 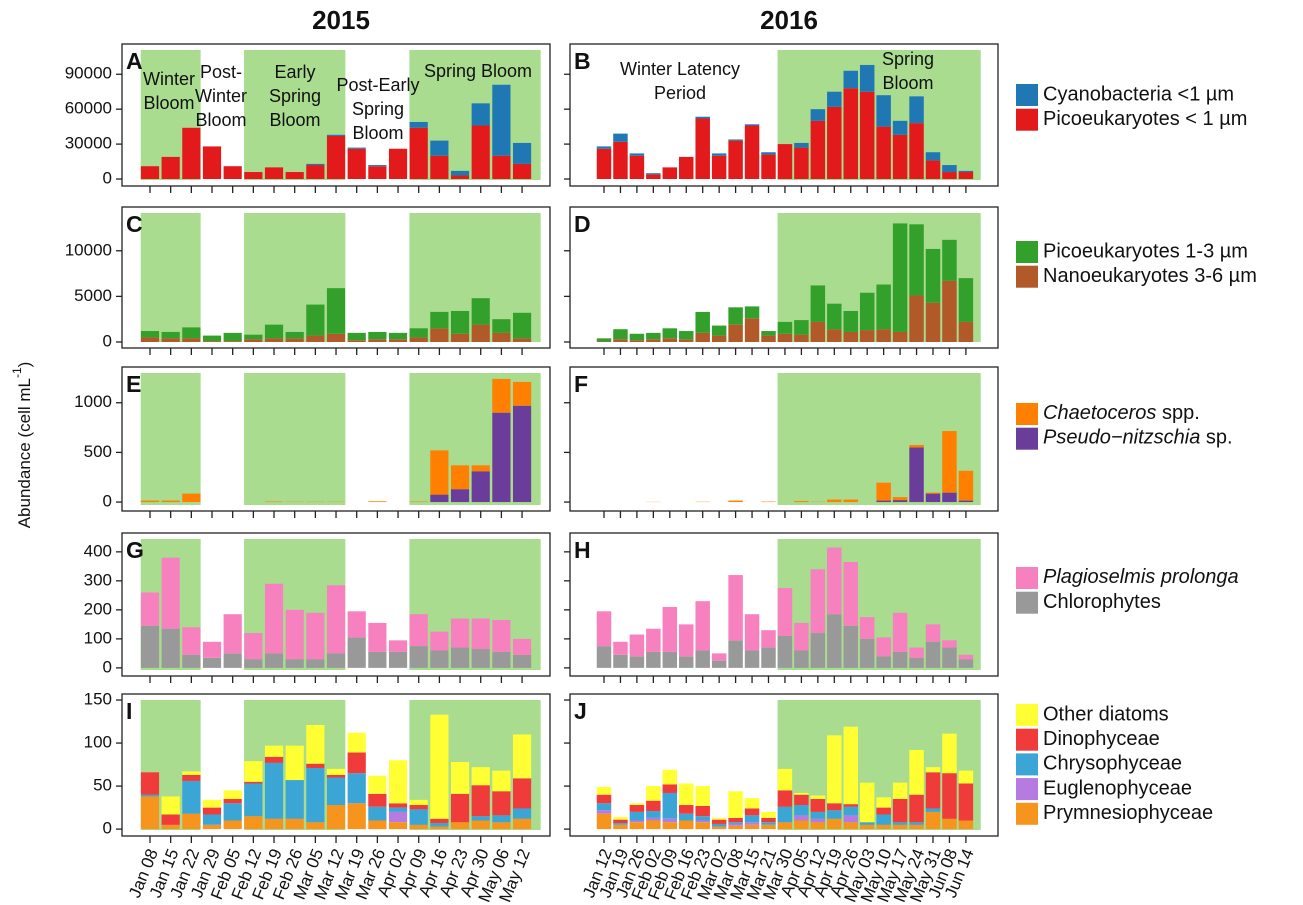 I want to click on legend-label: Chlorophytes, so click(x=1102, y=602).